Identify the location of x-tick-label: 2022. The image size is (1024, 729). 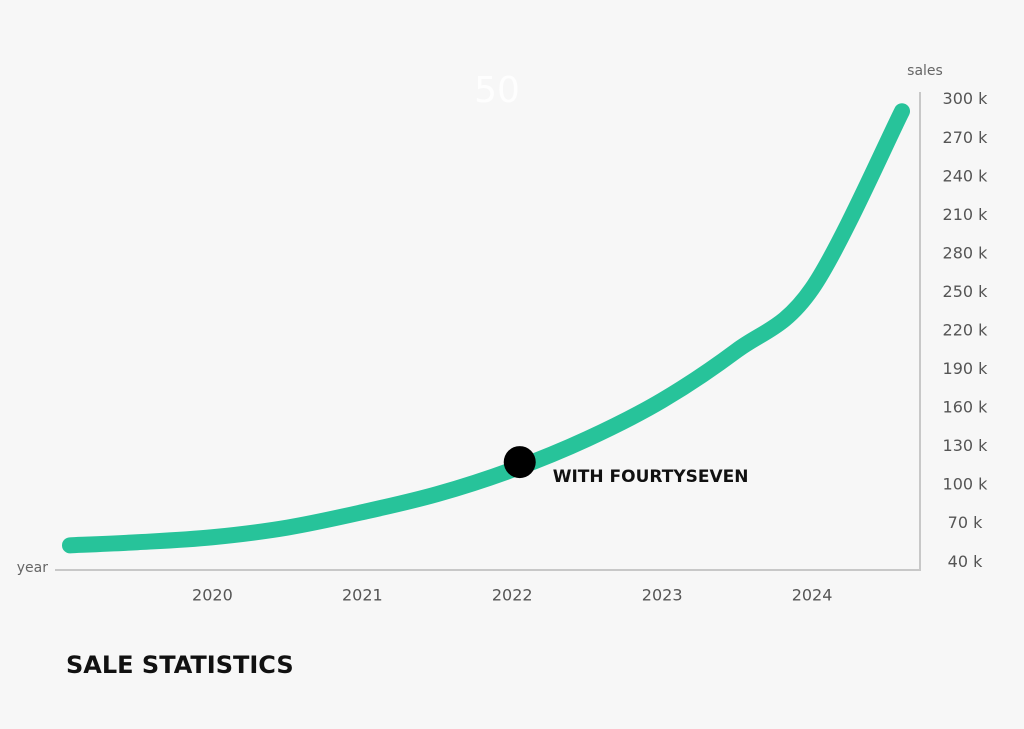
(512, 595).